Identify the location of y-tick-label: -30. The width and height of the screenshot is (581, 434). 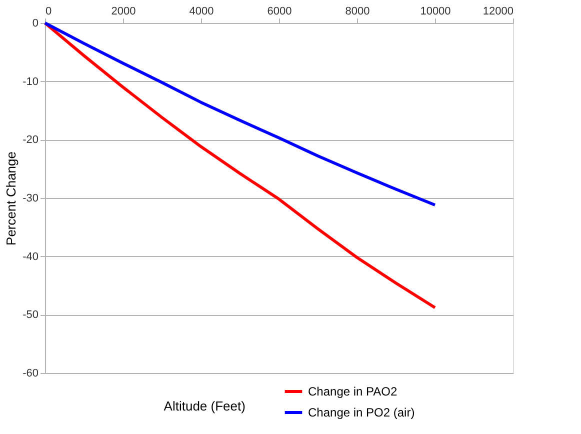
(30, 198).